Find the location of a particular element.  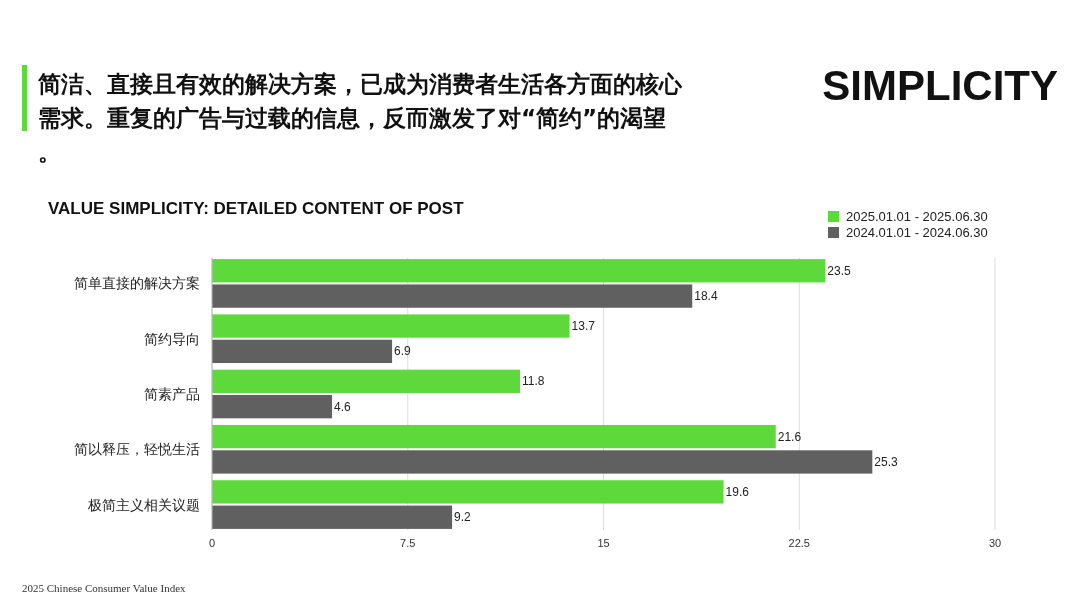

x-tick-label: 30 is located at coordinates (995, 543).